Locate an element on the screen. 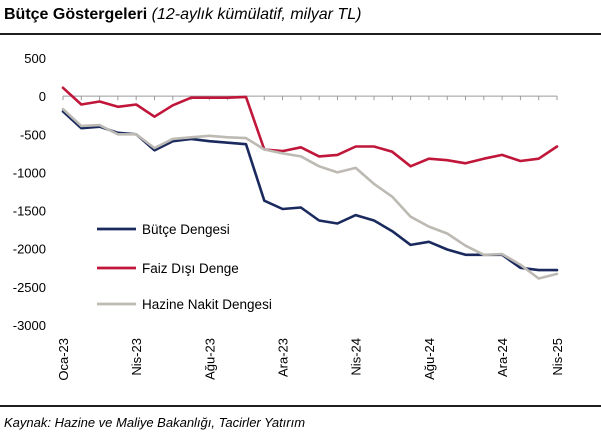  x-tick-label: Ara-23 is located at coordinates (283, 357).